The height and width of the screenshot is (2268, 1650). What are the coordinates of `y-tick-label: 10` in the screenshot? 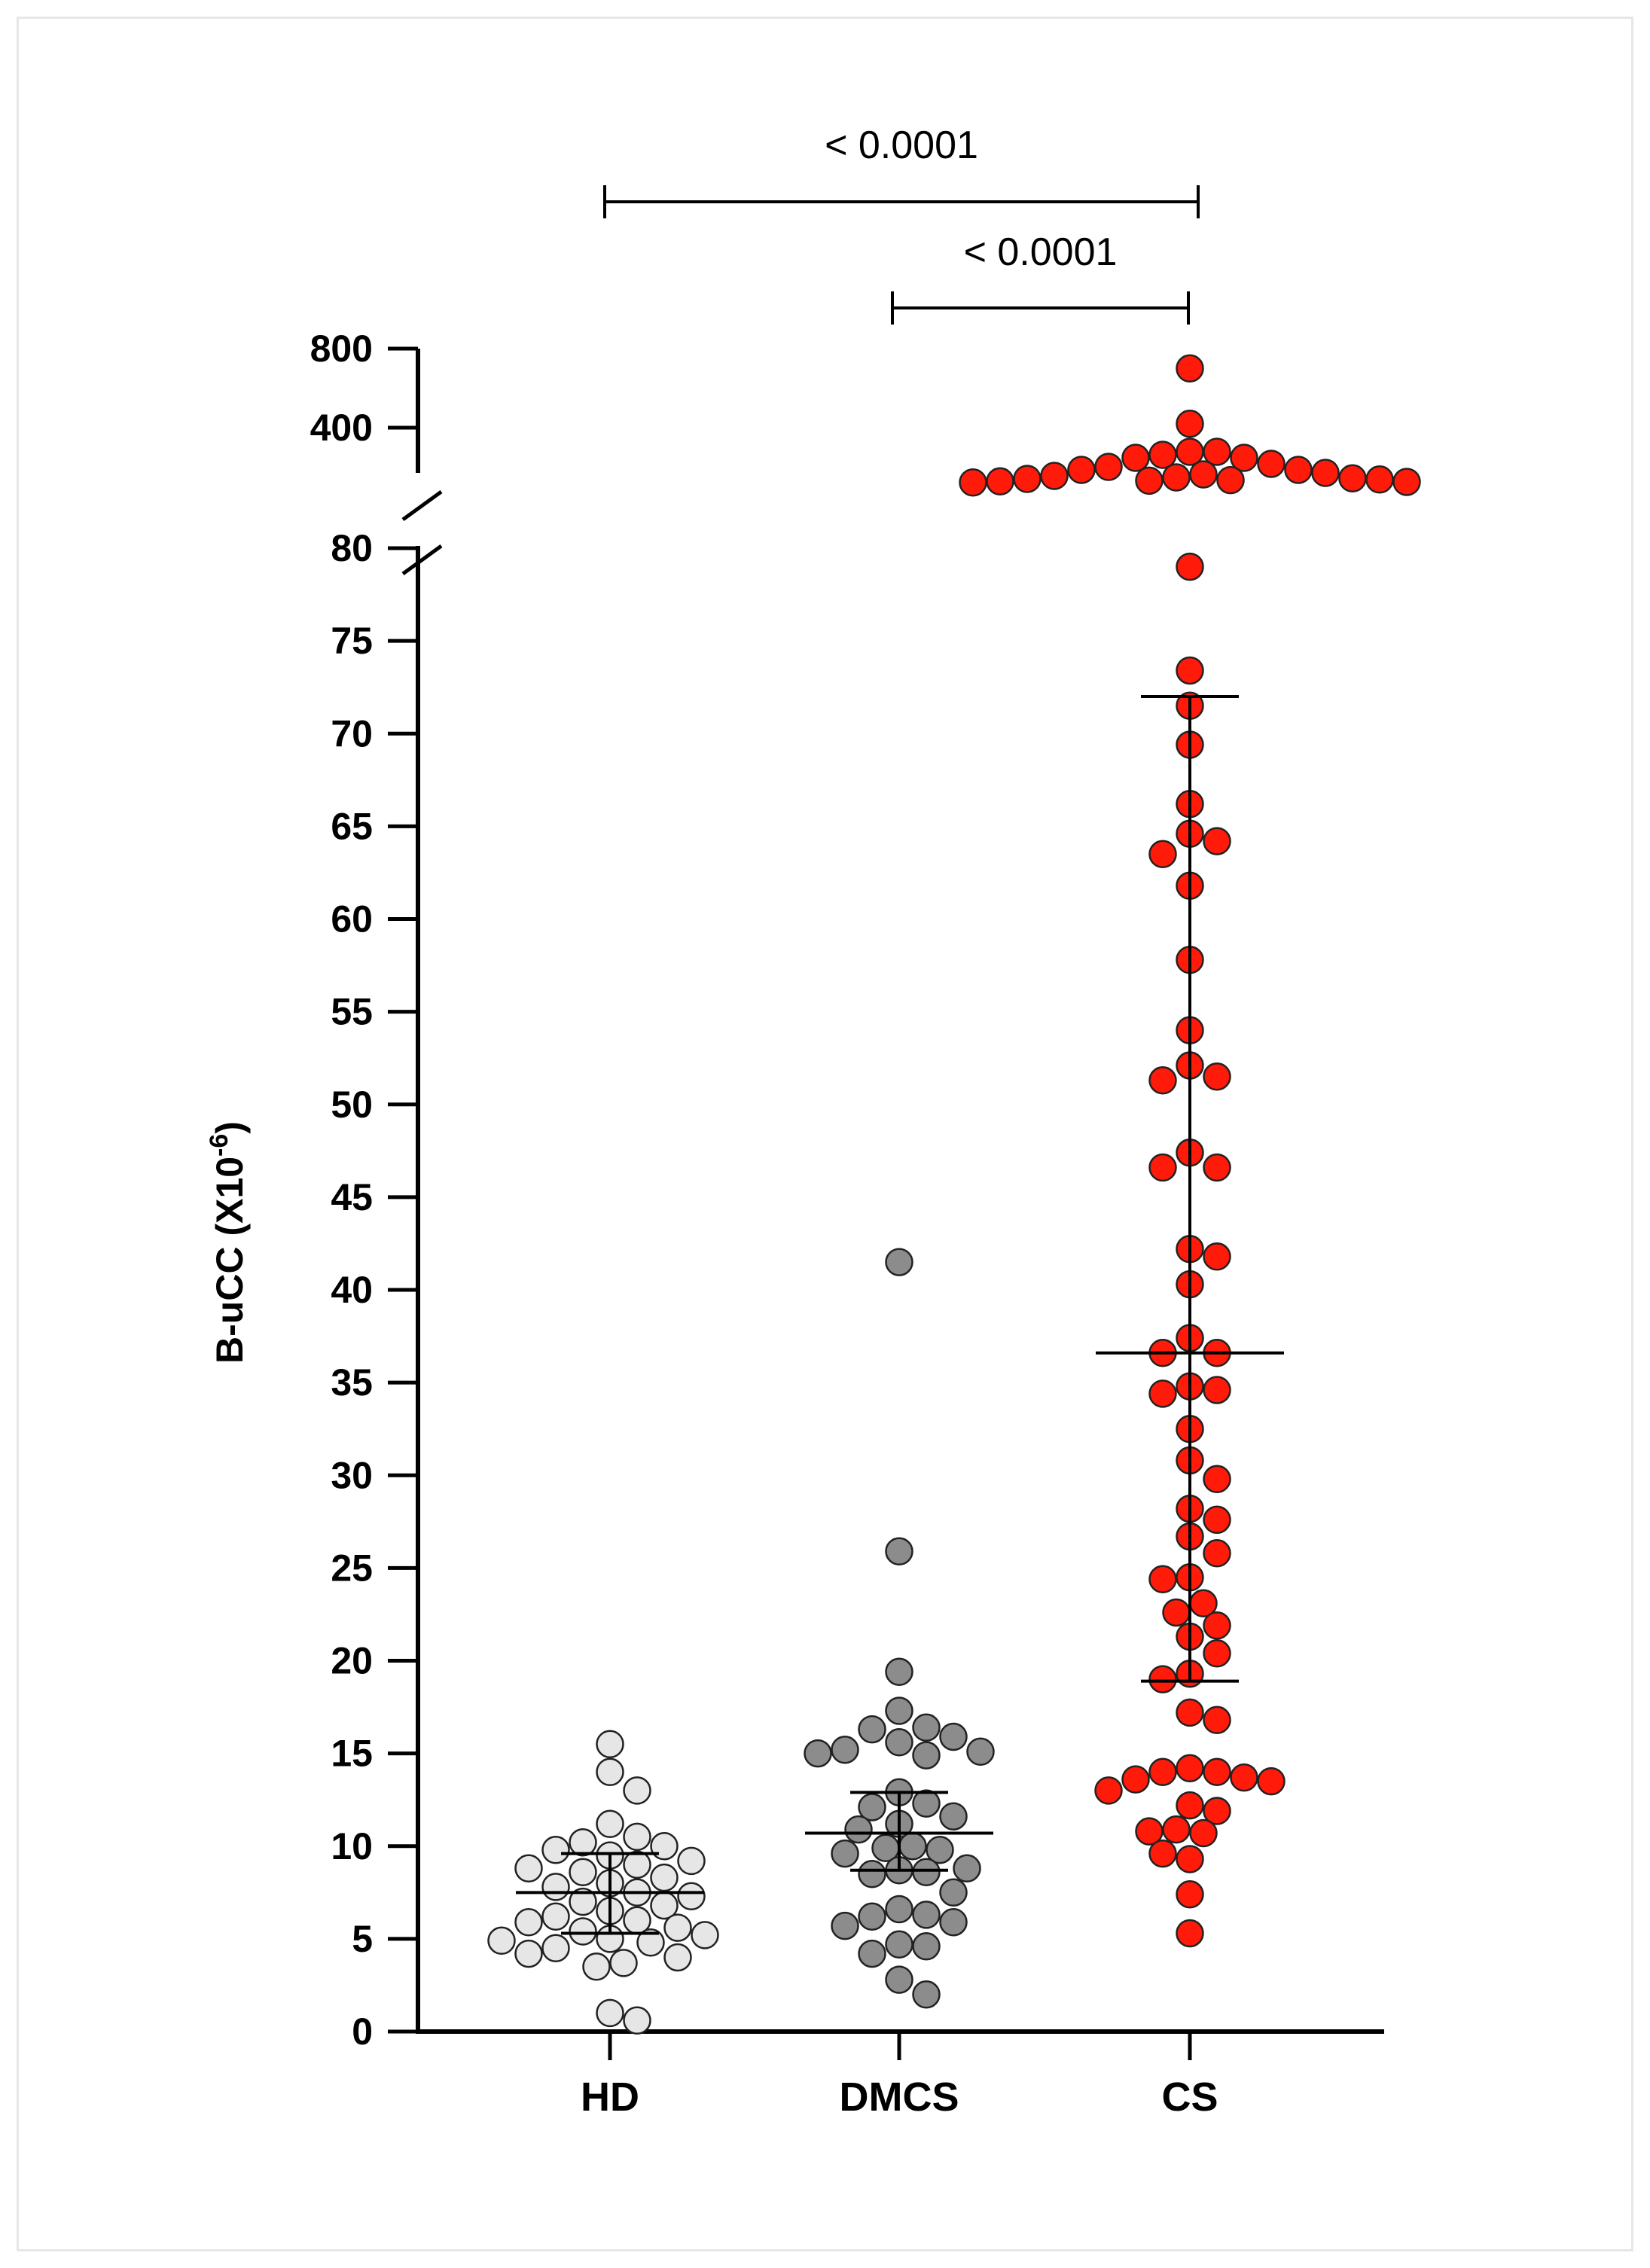 It's located at (352, 1846).